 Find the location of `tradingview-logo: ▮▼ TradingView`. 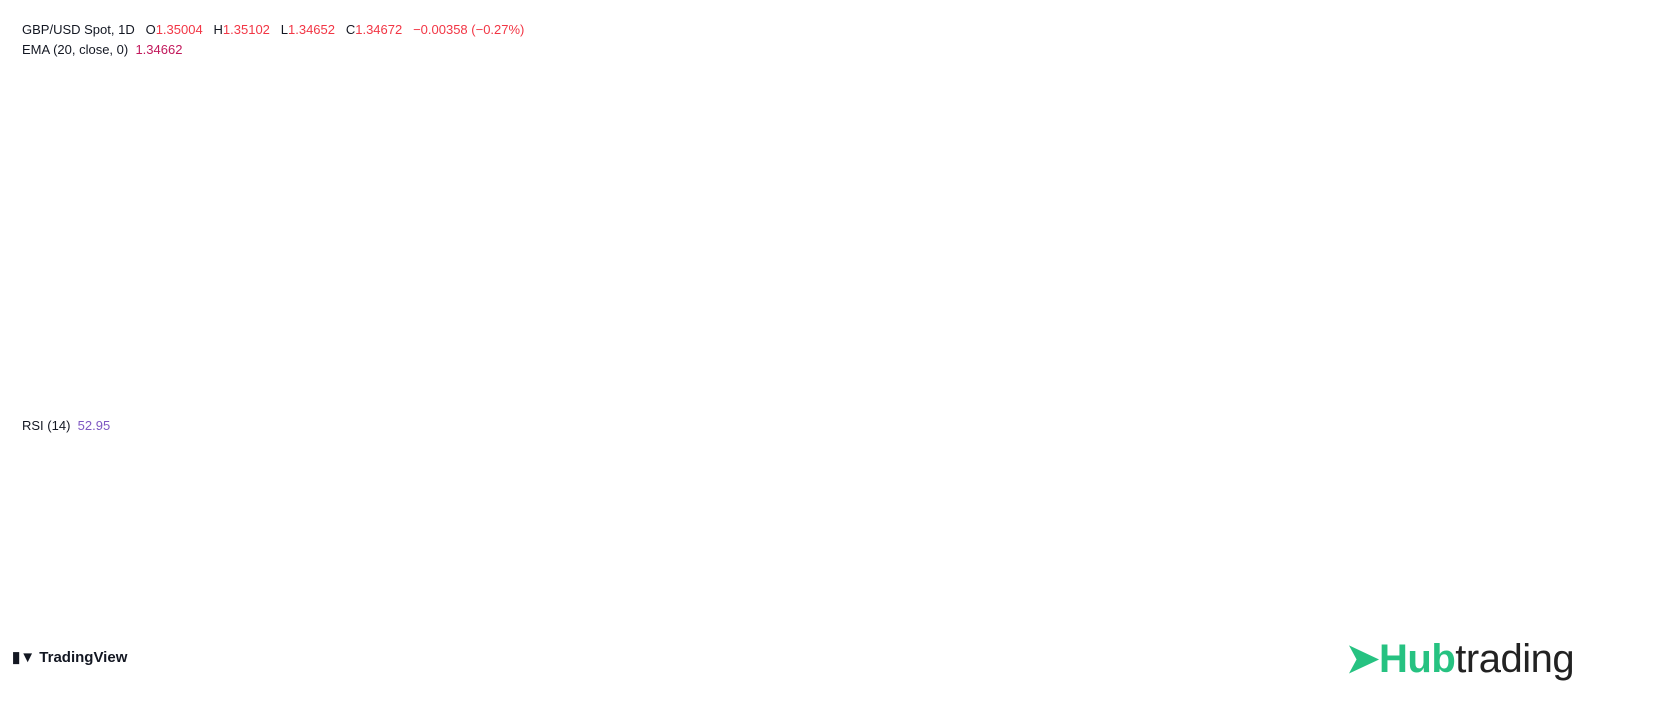

tradingview-logo: ▮▼ TradingView is located at coordinates (69, 657).